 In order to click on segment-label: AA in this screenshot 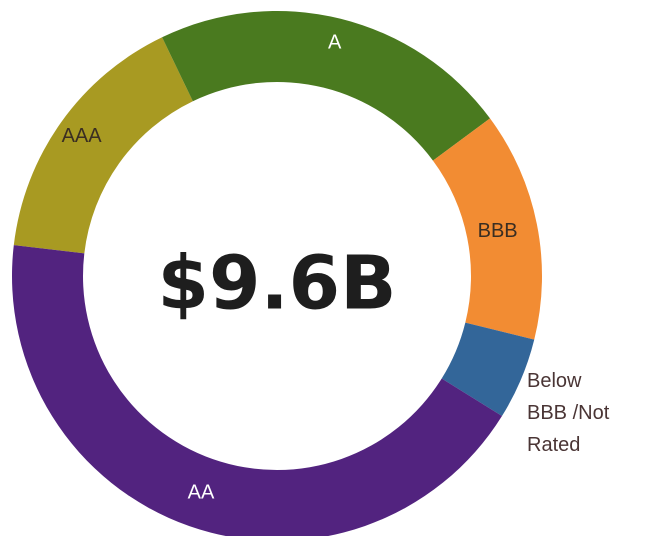, I will do `click(201, 492)`.